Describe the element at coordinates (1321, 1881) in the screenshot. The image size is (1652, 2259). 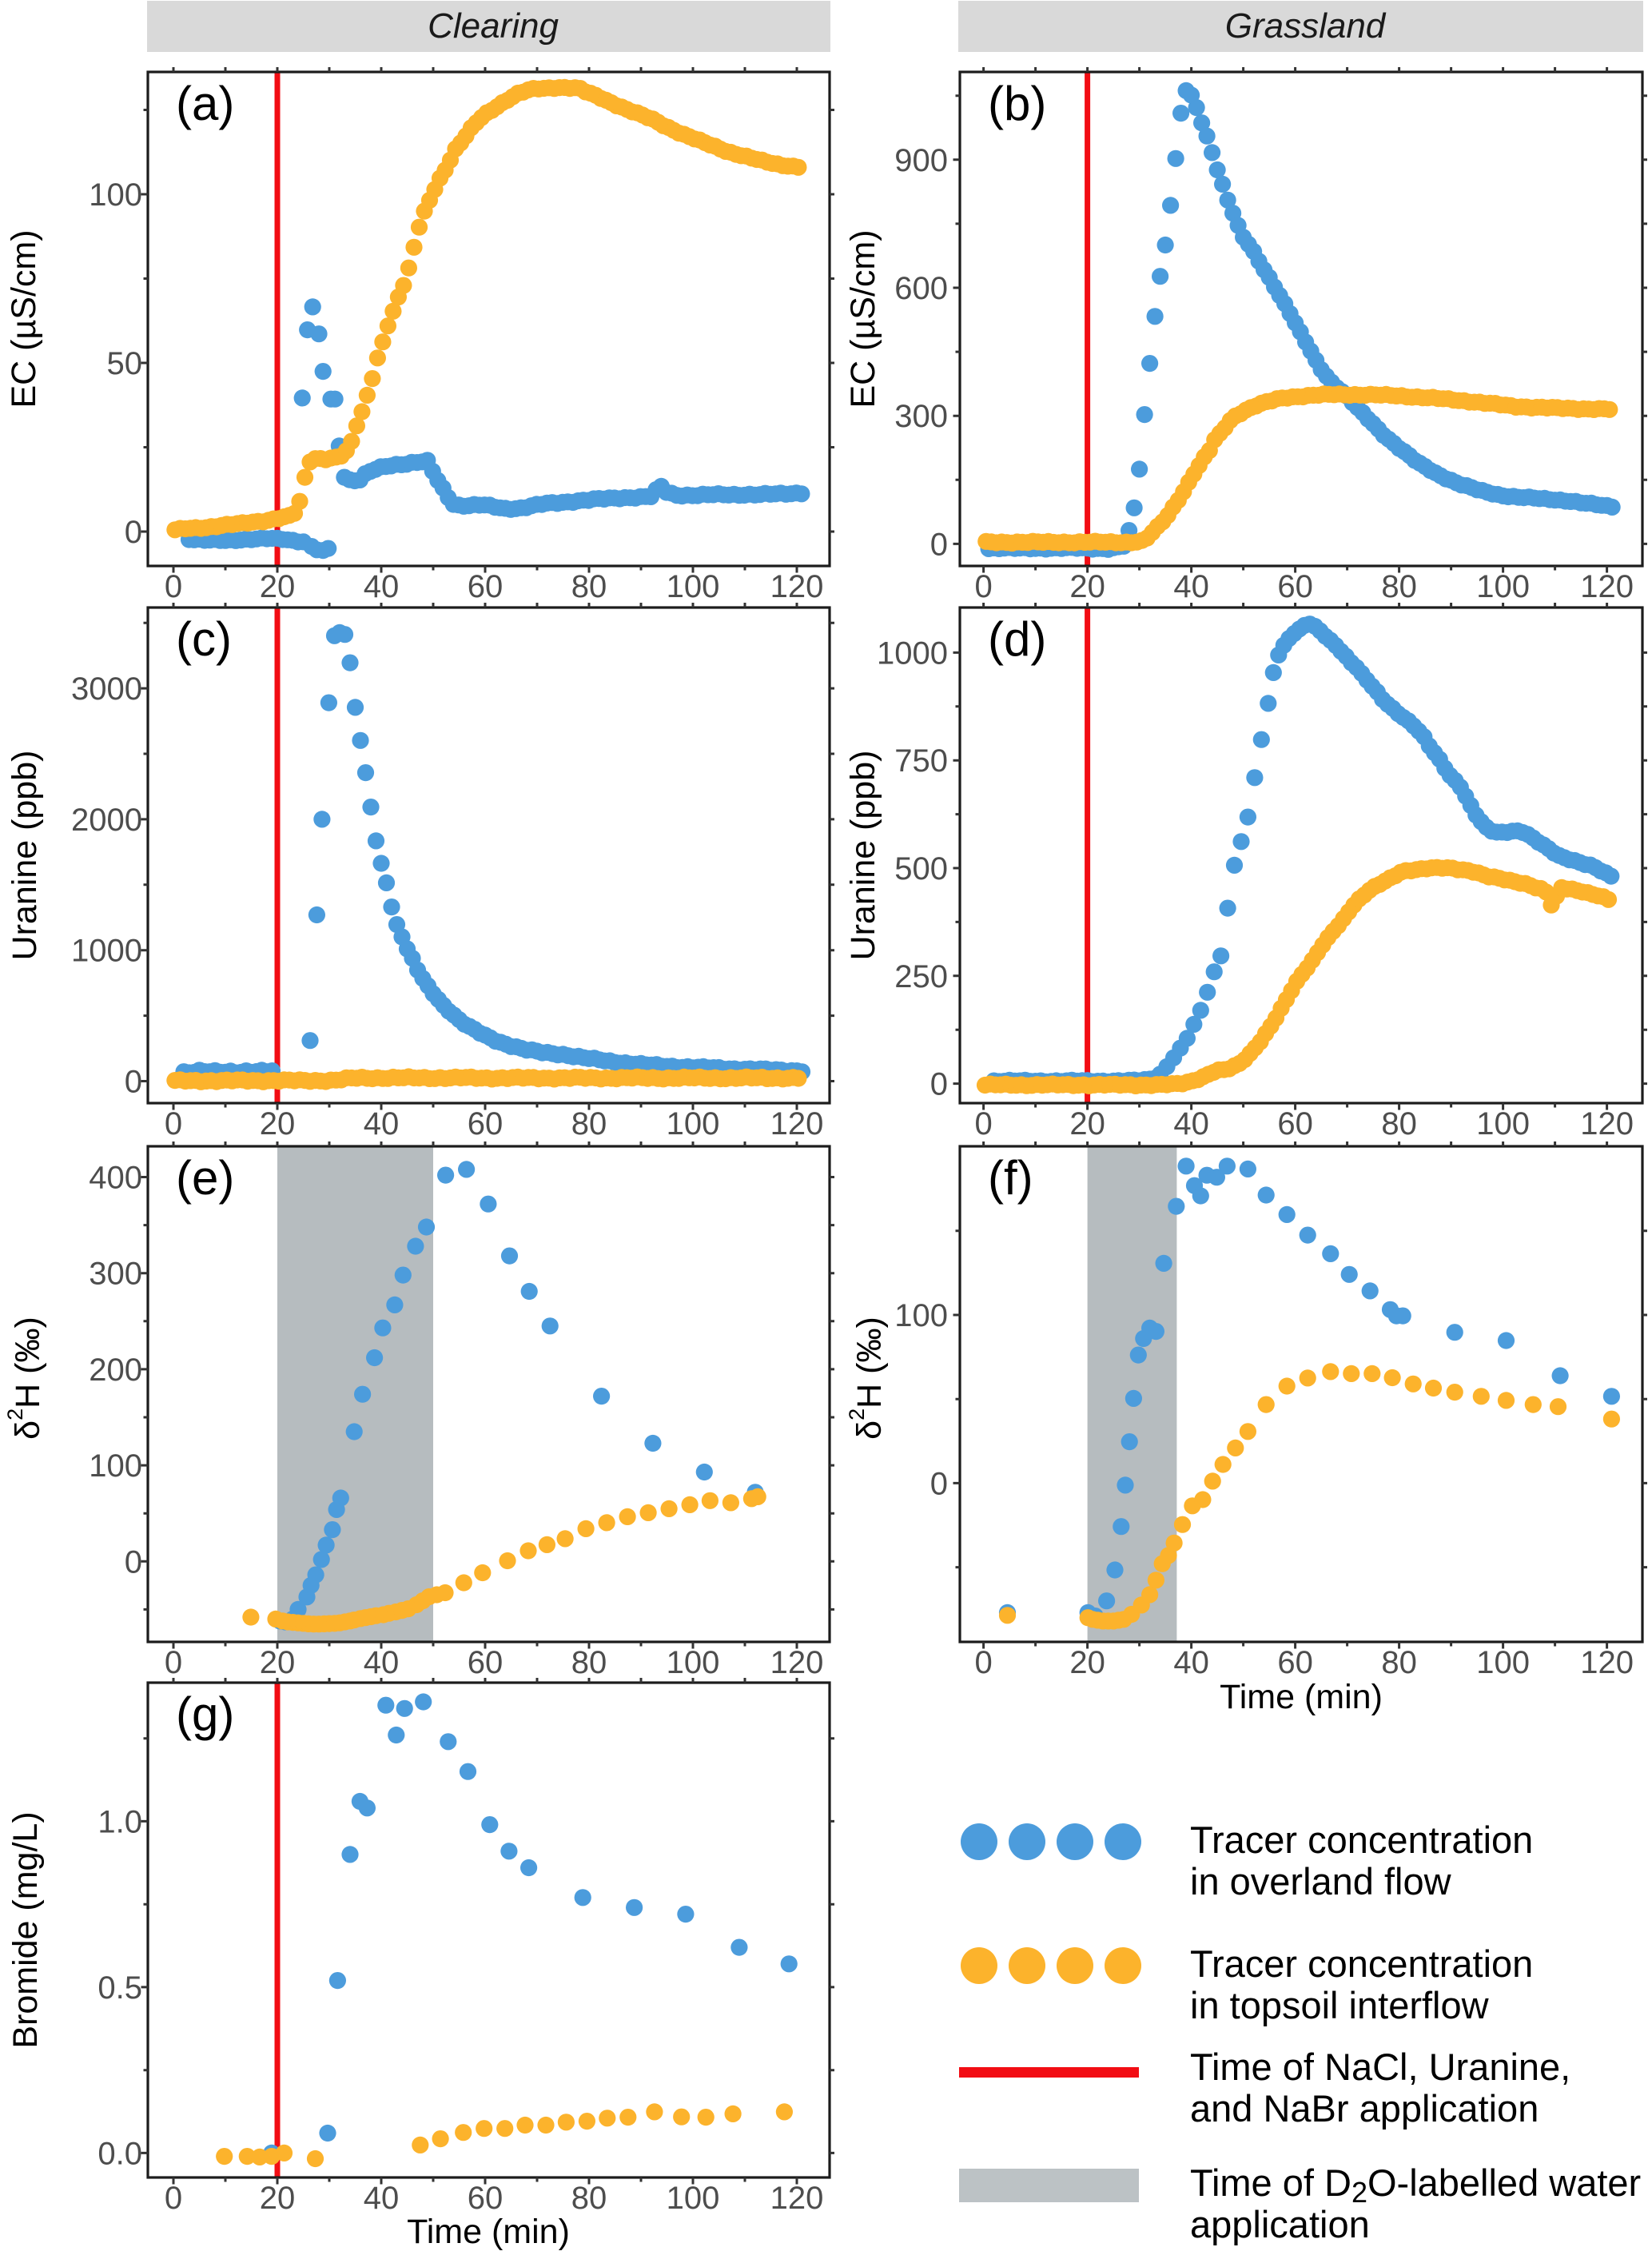
I see `svg-text: in overland flow` at that location.